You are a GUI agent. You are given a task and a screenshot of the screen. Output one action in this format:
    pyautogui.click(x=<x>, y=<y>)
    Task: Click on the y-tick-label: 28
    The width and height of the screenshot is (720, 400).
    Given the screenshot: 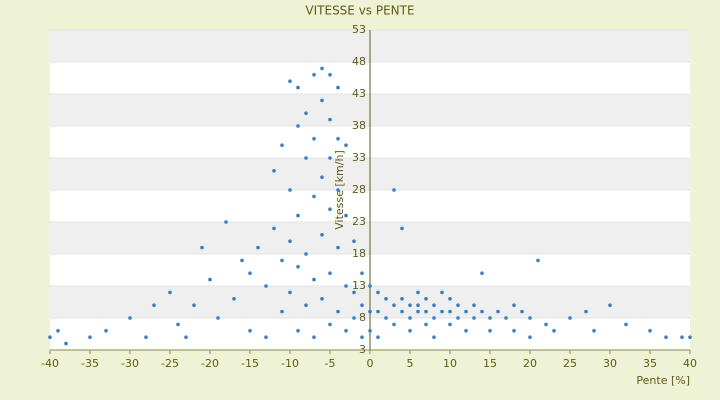 What is the action you would take?
    pyautogui.click(x=359, y=189)
    